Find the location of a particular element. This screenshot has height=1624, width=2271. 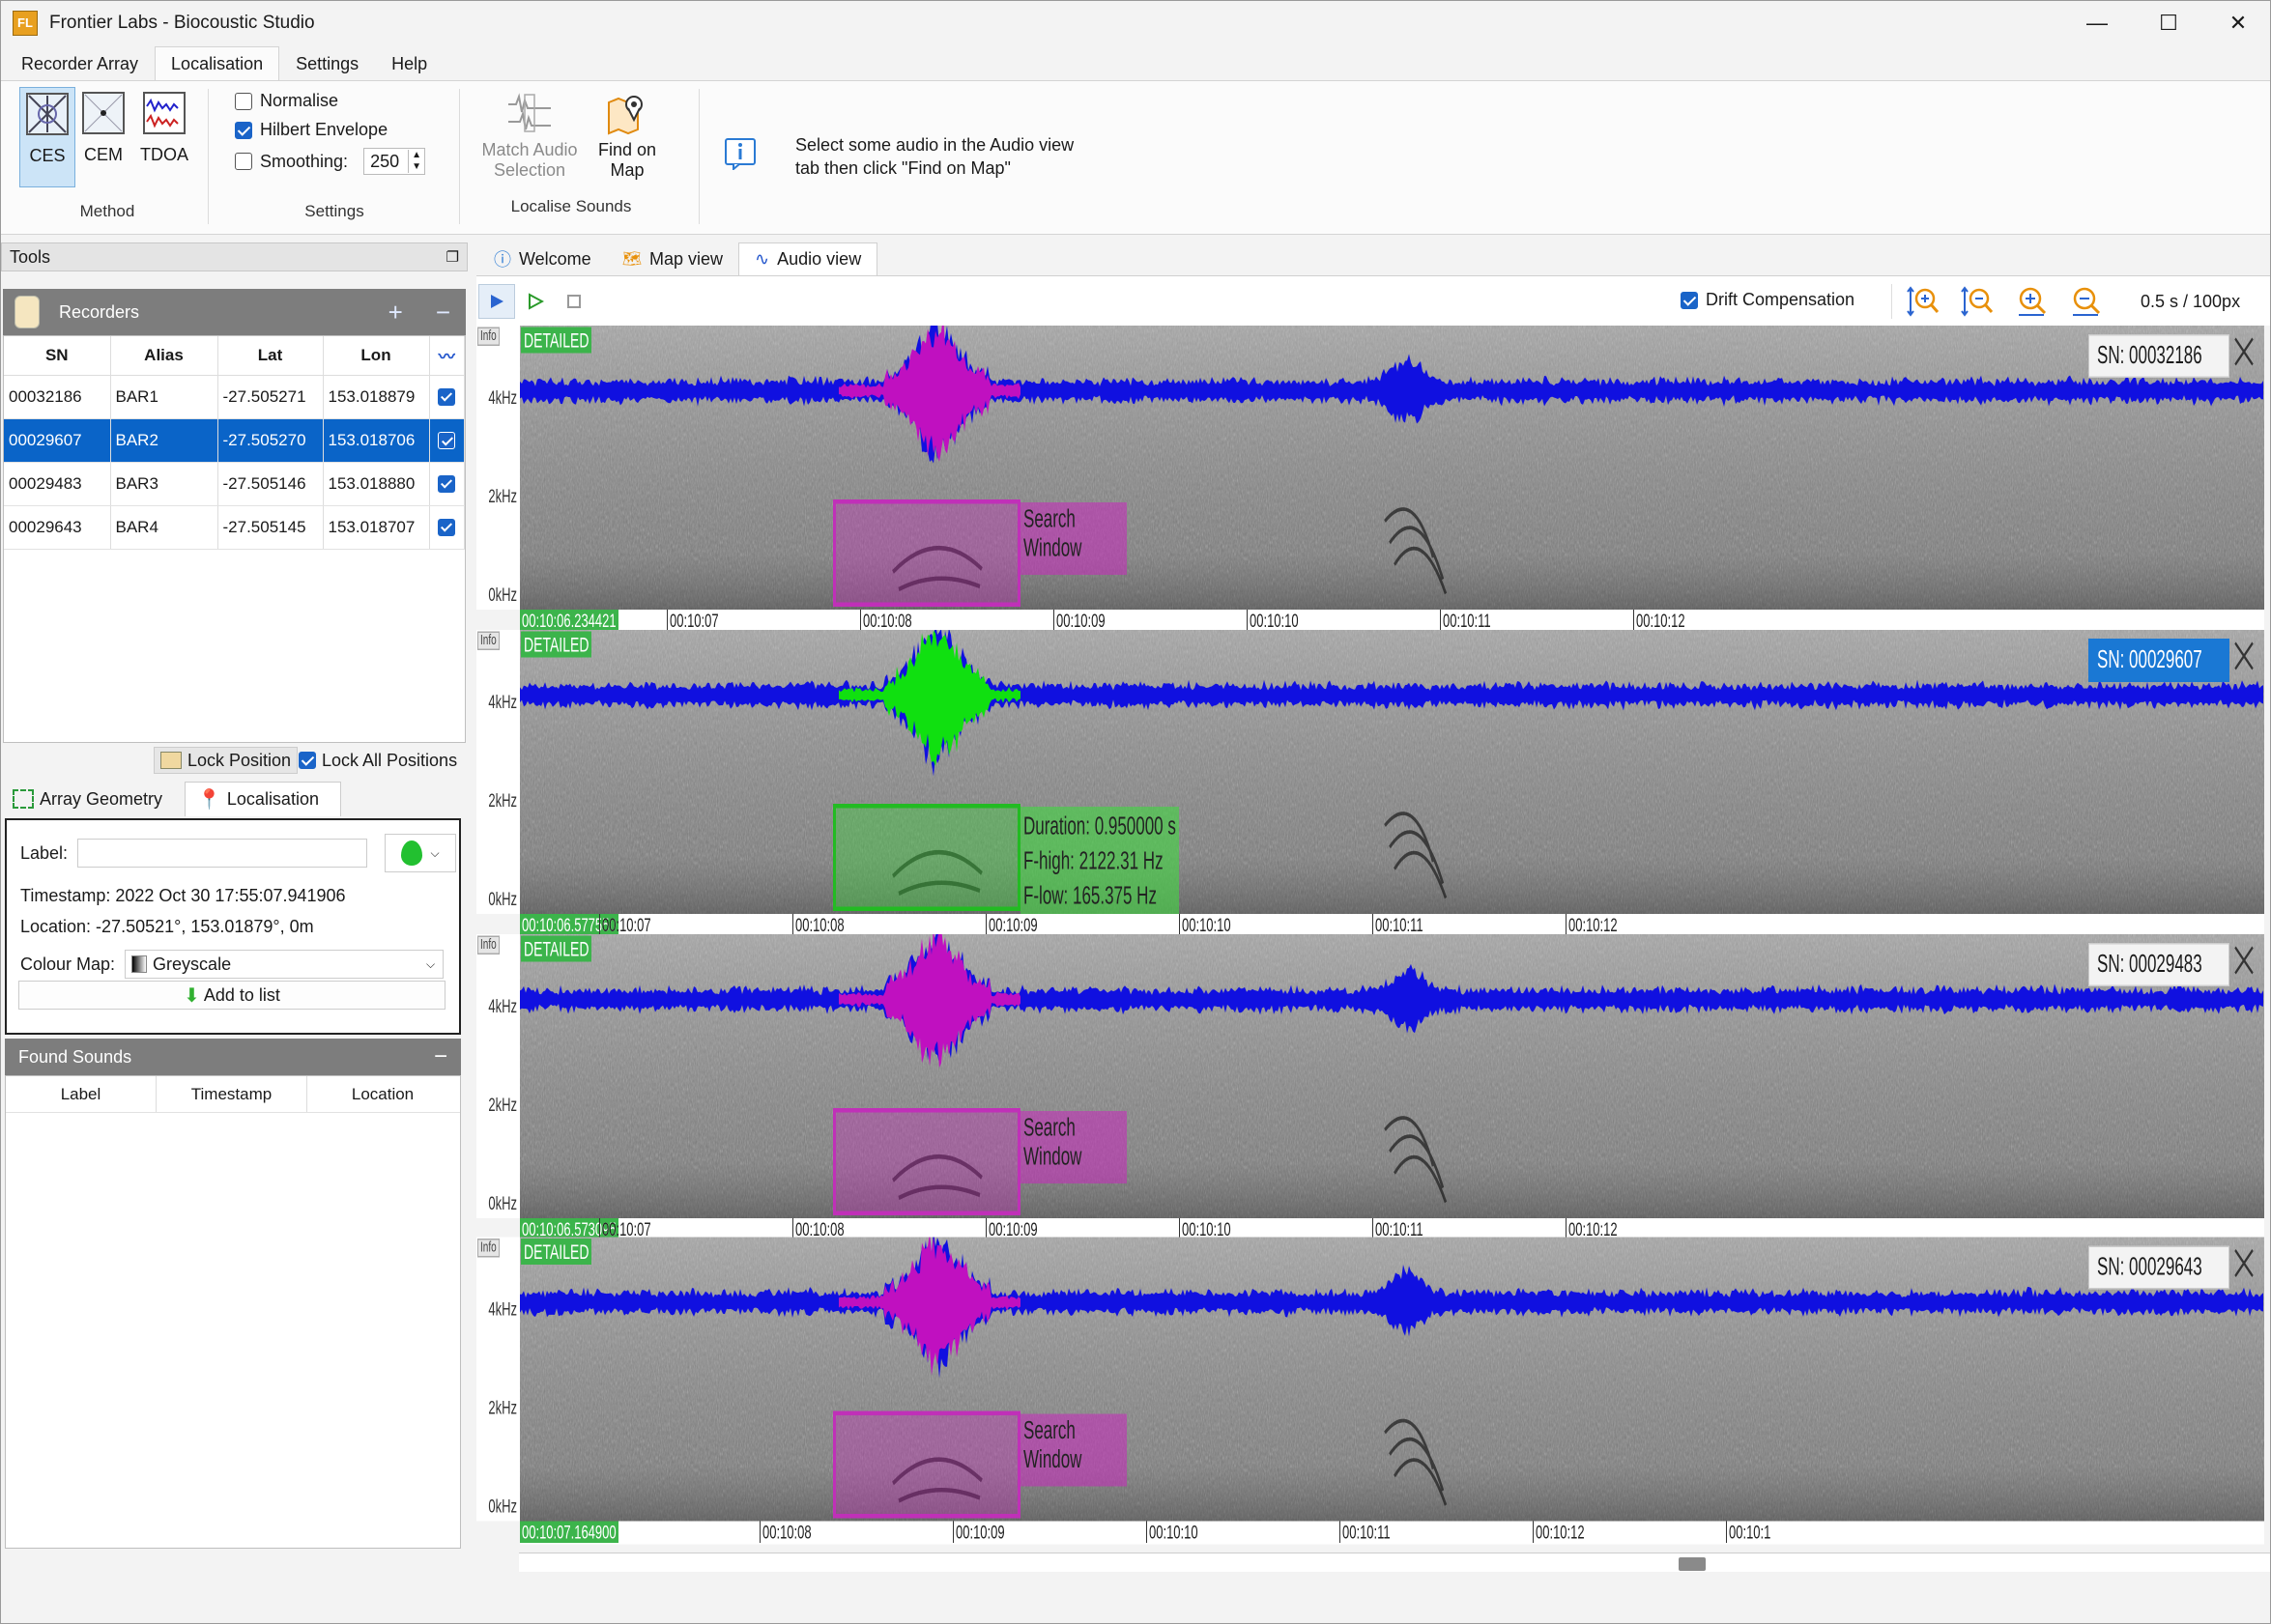

lock-position-button: Lock Position is located at coordinates (226, 760).